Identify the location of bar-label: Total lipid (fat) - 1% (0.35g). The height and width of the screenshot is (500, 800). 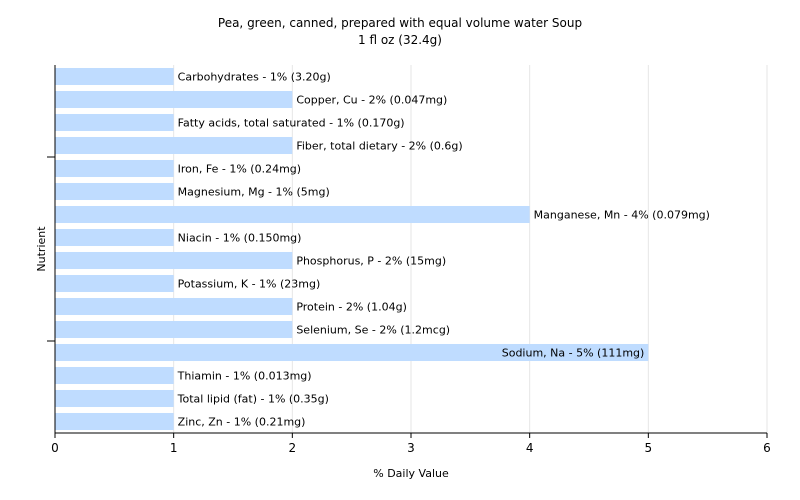
(253, 399).